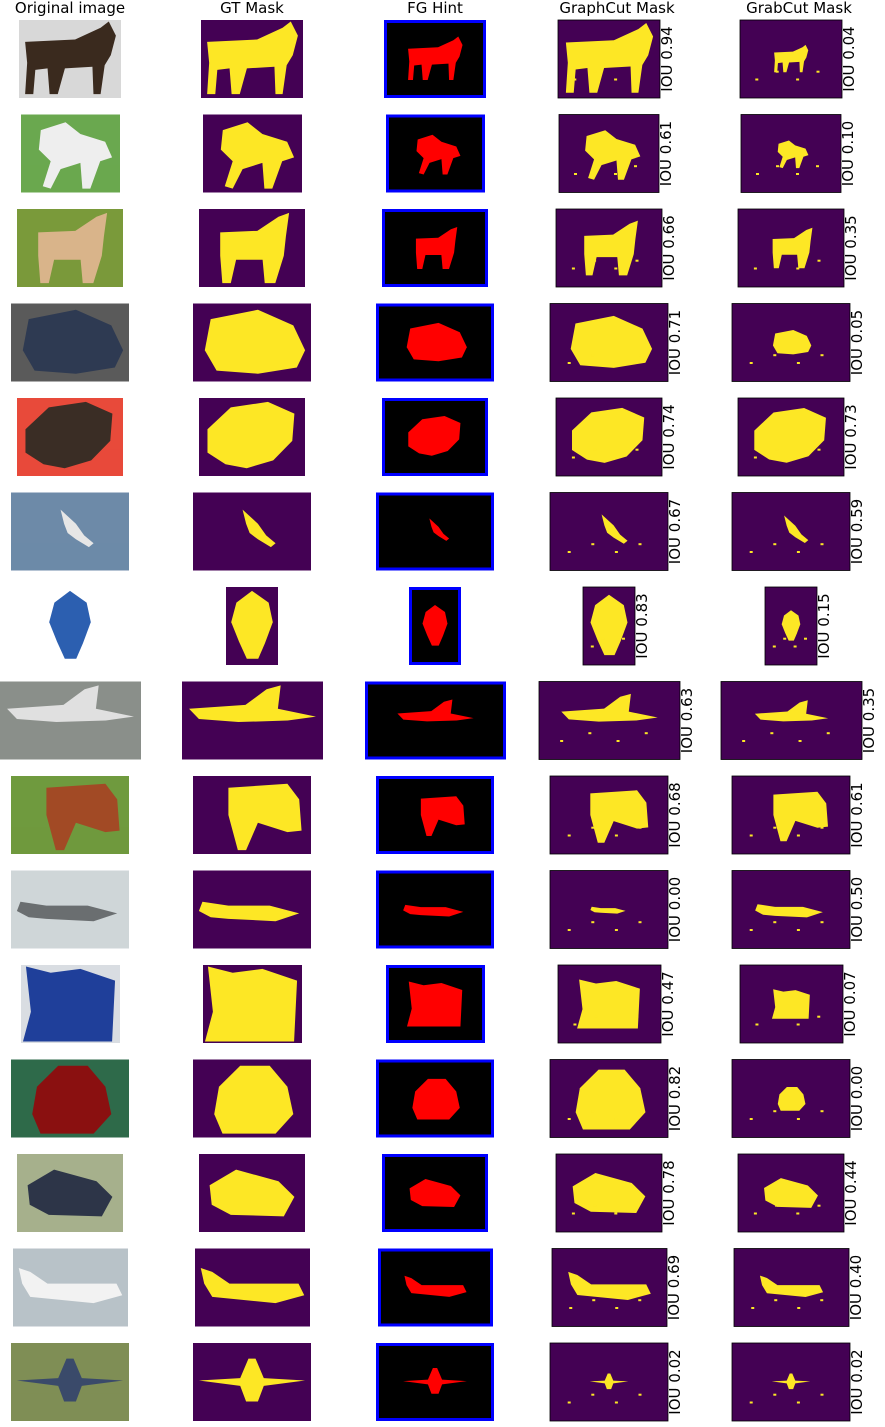 The height and width of the screenshot is (1427, 885). I want to click on row-8-fg-hint, so click(435, 721).